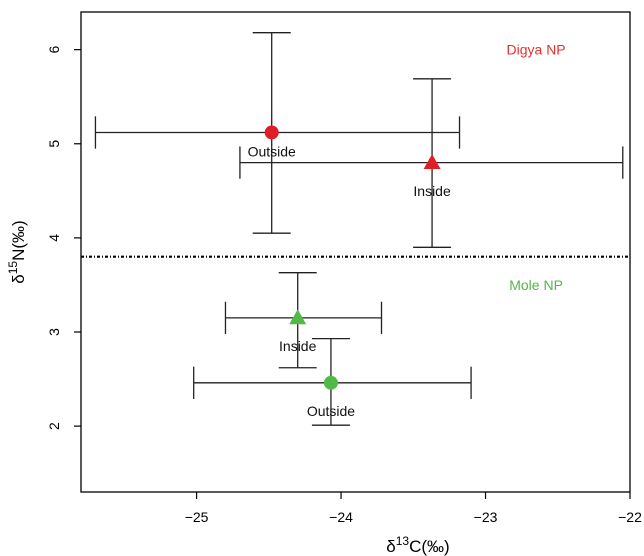  Describe the element at coordinates (630, 517) in the screenshot. I see `x-tick-label: −22` at that location.